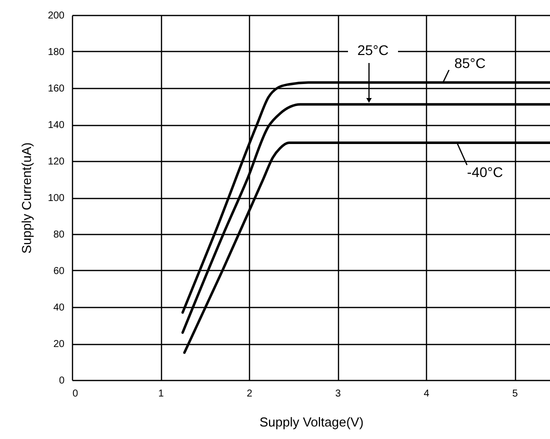 This screenshot has width=550, height=439. What do you see at coordinates (161, 394) in the screenshot?
I see `x-tick-label: 1` at bounding box center [161, 394].